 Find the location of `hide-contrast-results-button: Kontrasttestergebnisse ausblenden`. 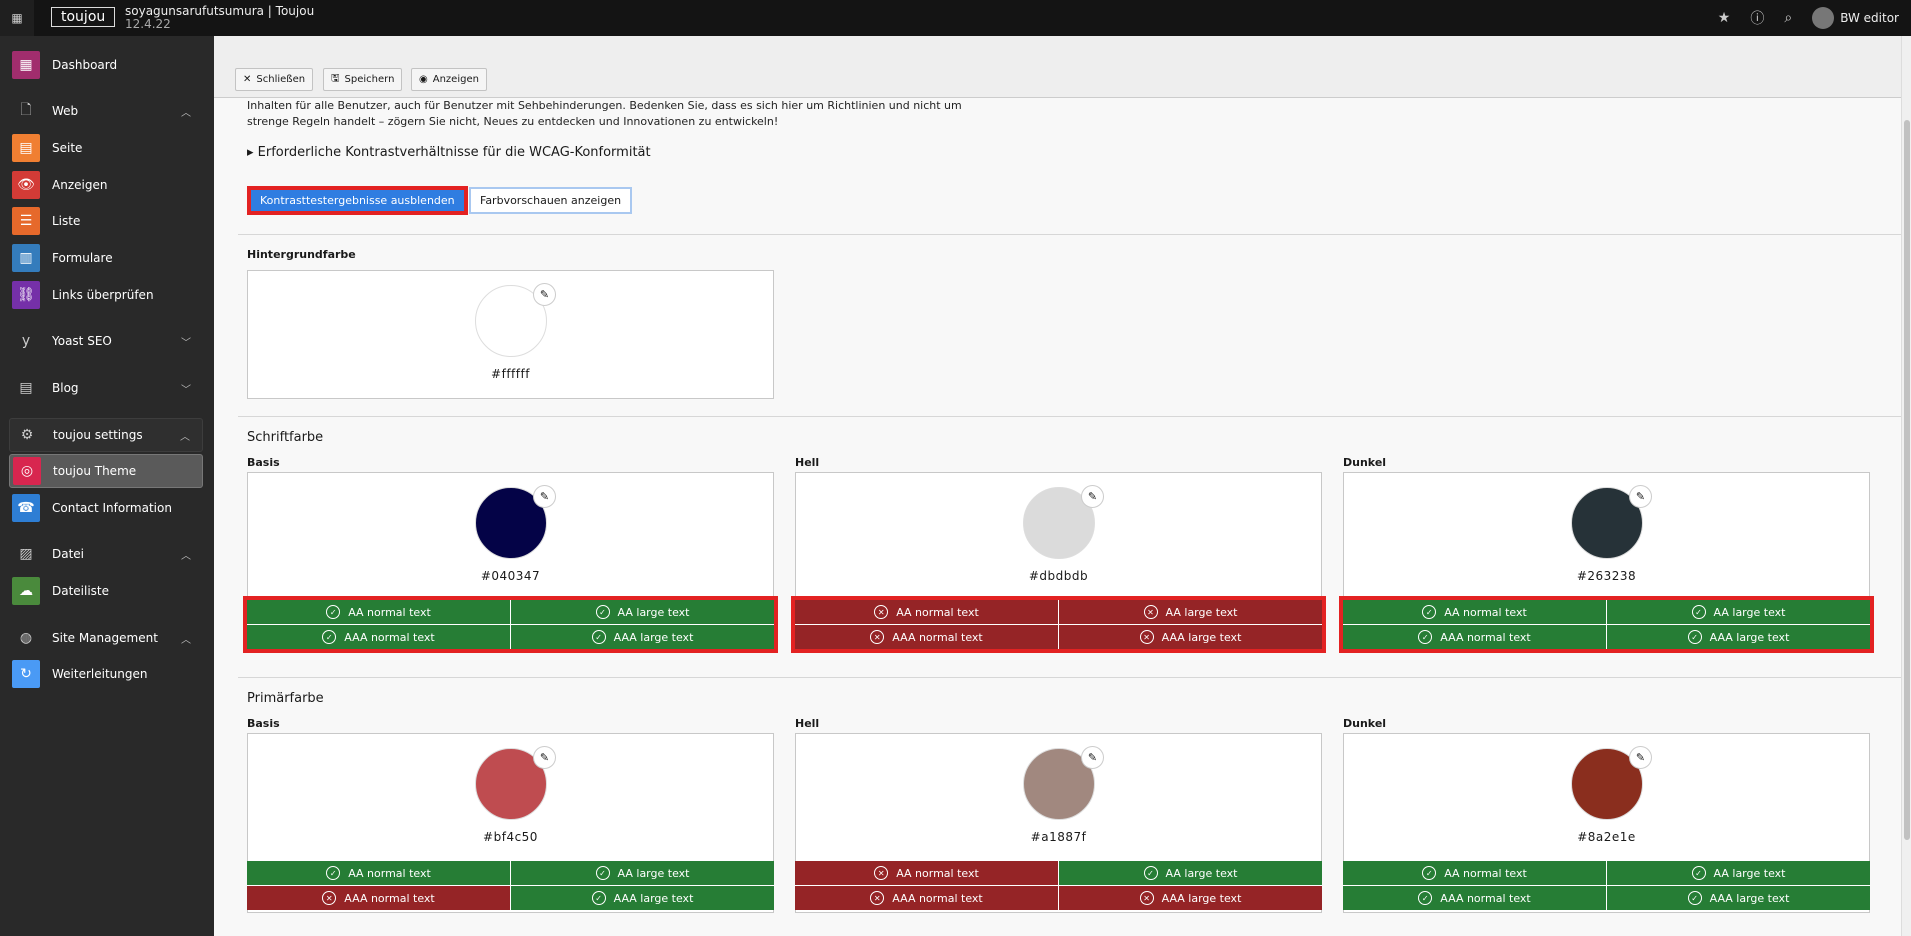

hide-contrast-results-button: Kontrasttestergebnisse ausblenden is located at coordinates (357, 200).